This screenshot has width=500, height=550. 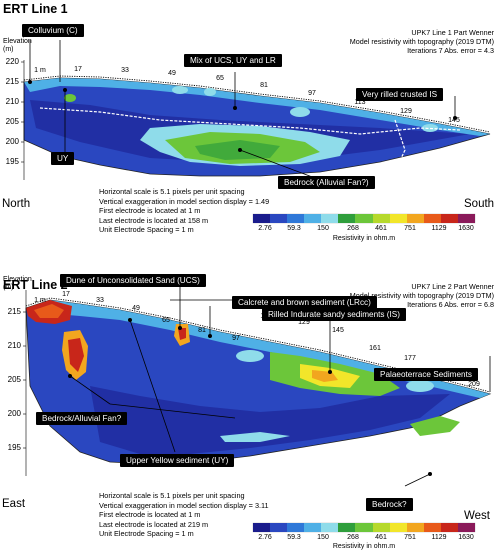 What do you see at coordinates (82, 418) in the screenshot?
I see `callout-bedrock-alluvial-fan: Bedrock/Alluvial Fan?` at bounding box center [82, 418].